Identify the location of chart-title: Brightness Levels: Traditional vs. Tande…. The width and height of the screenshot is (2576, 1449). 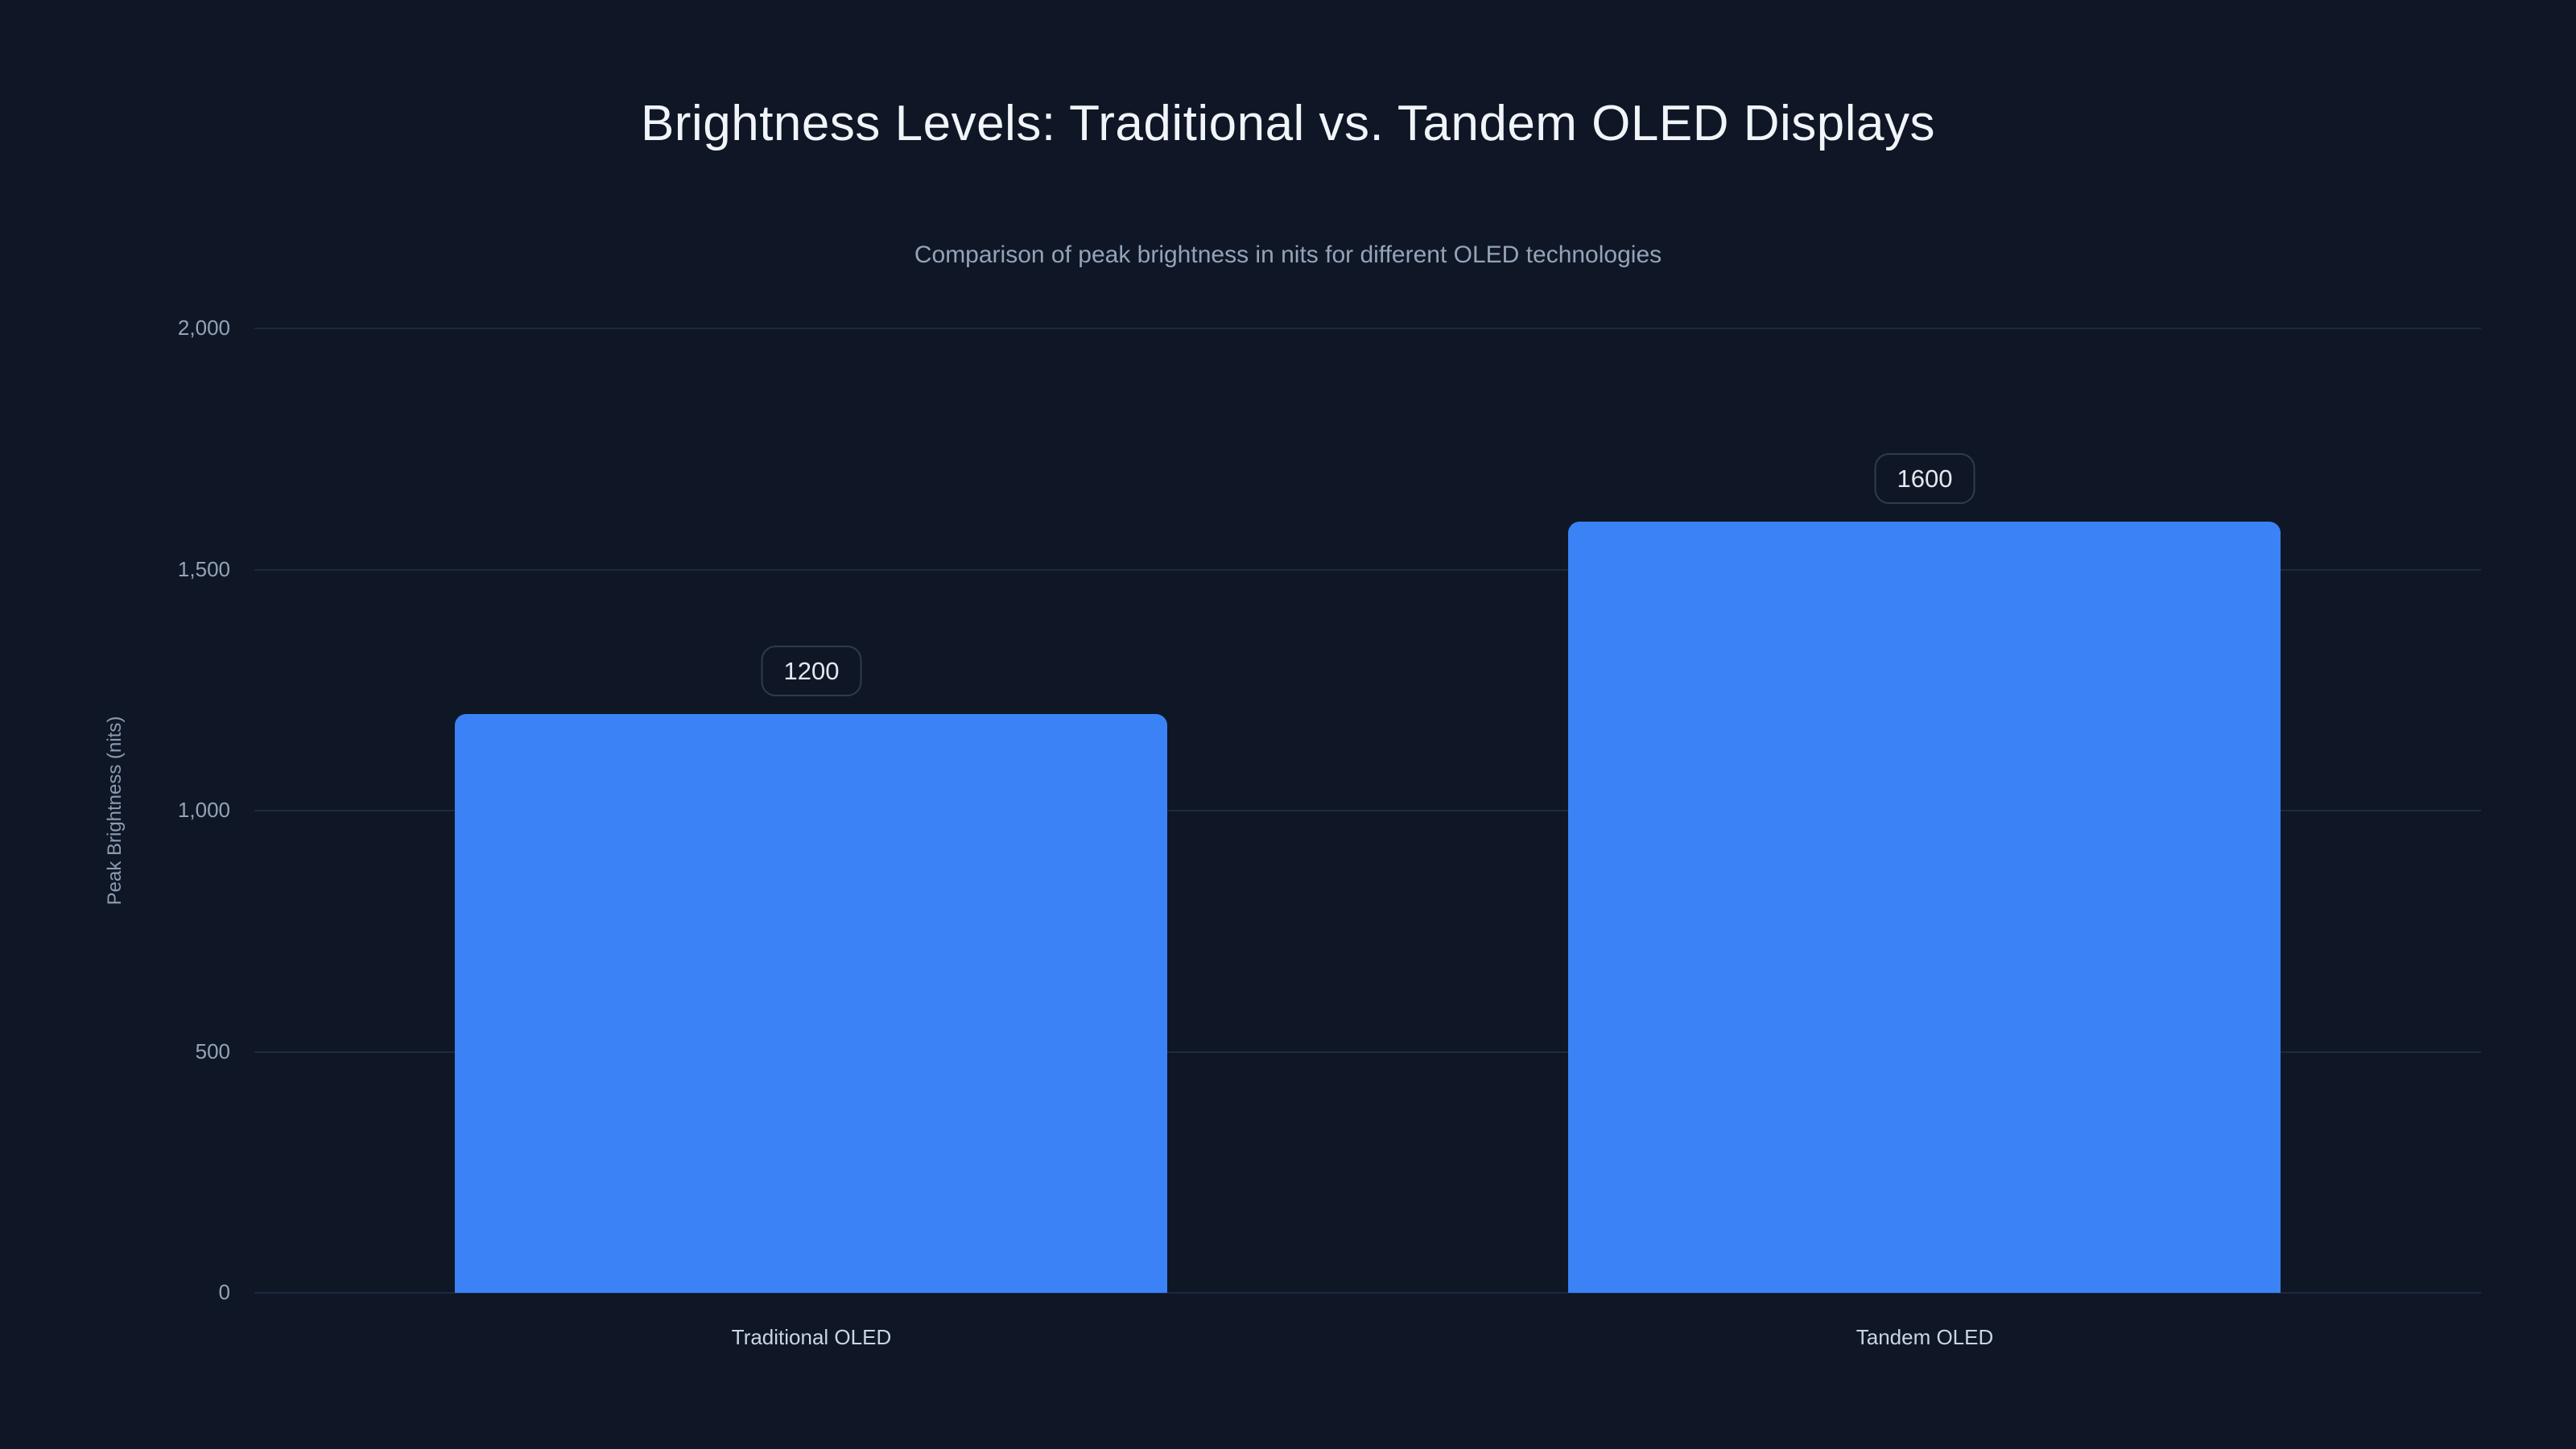
(1288, 123).